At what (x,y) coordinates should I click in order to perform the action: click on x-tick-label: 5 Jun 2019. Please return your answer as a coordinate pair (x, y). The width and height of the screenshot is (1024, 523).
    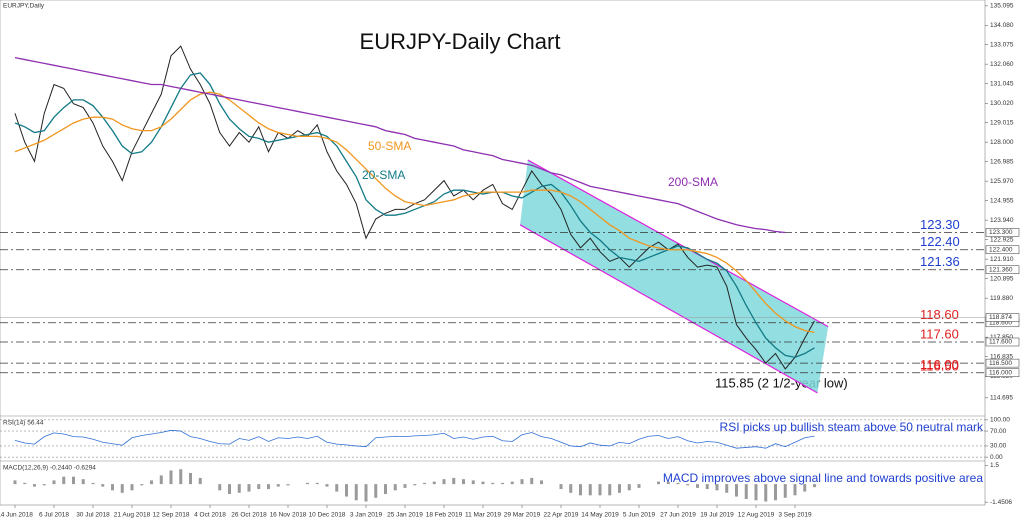
    Looking at the image, I should click on (639, 515).